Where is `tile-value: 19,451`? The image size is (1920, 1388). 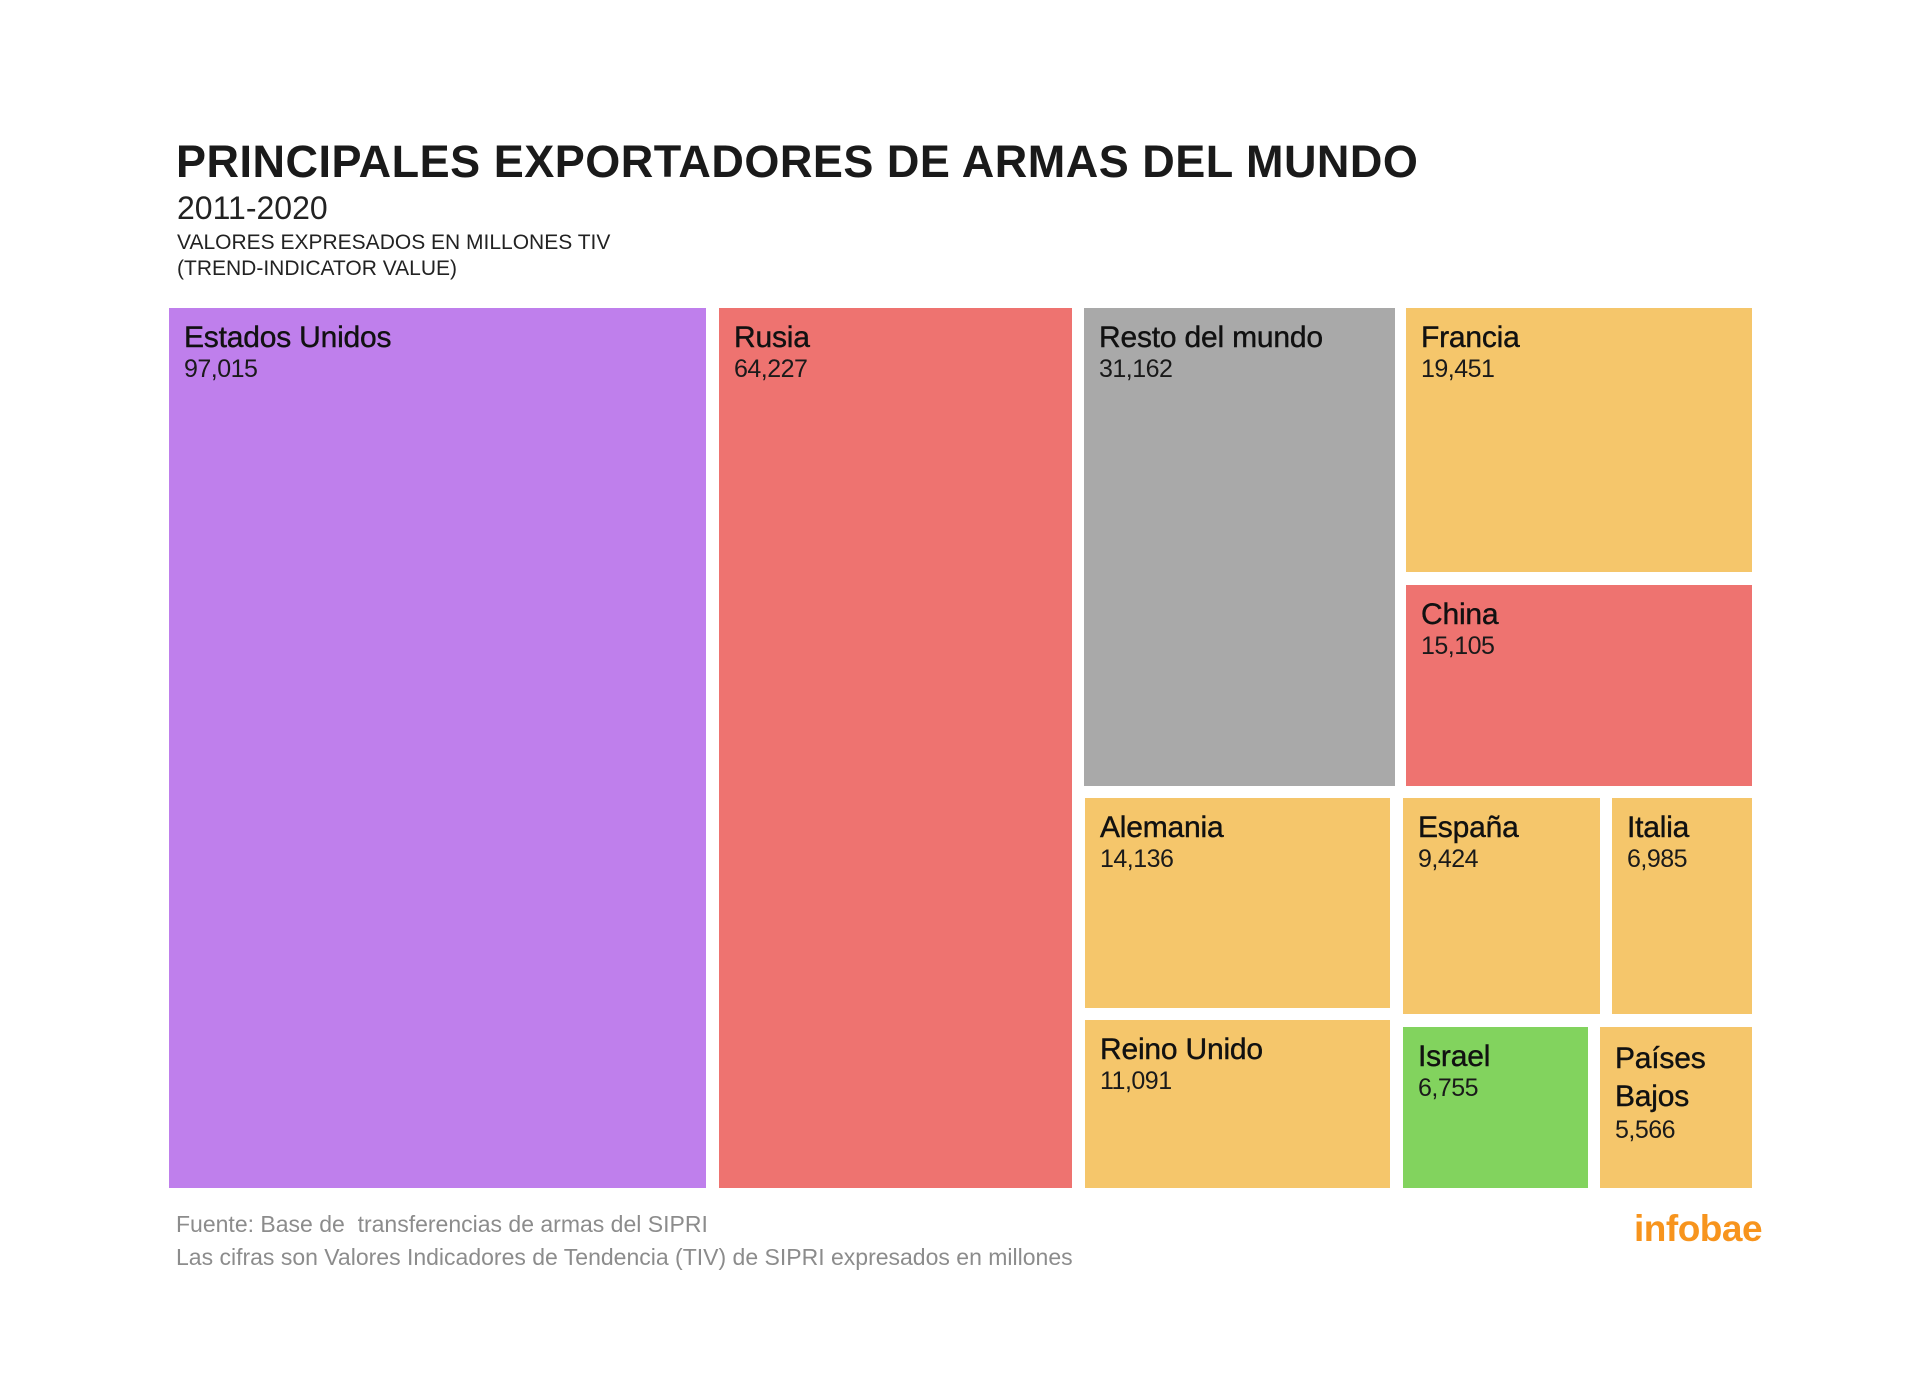
tile-value: 19,451 is located at coordinates (1458, 369).